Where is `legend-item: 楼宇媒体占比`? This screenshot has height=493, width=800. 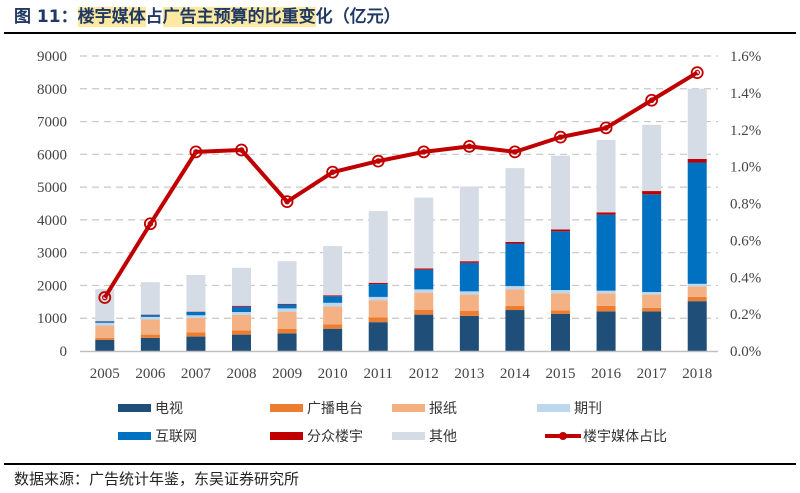 legend-item: 楼宇媒体占比 is located at coordinates (606, 437).